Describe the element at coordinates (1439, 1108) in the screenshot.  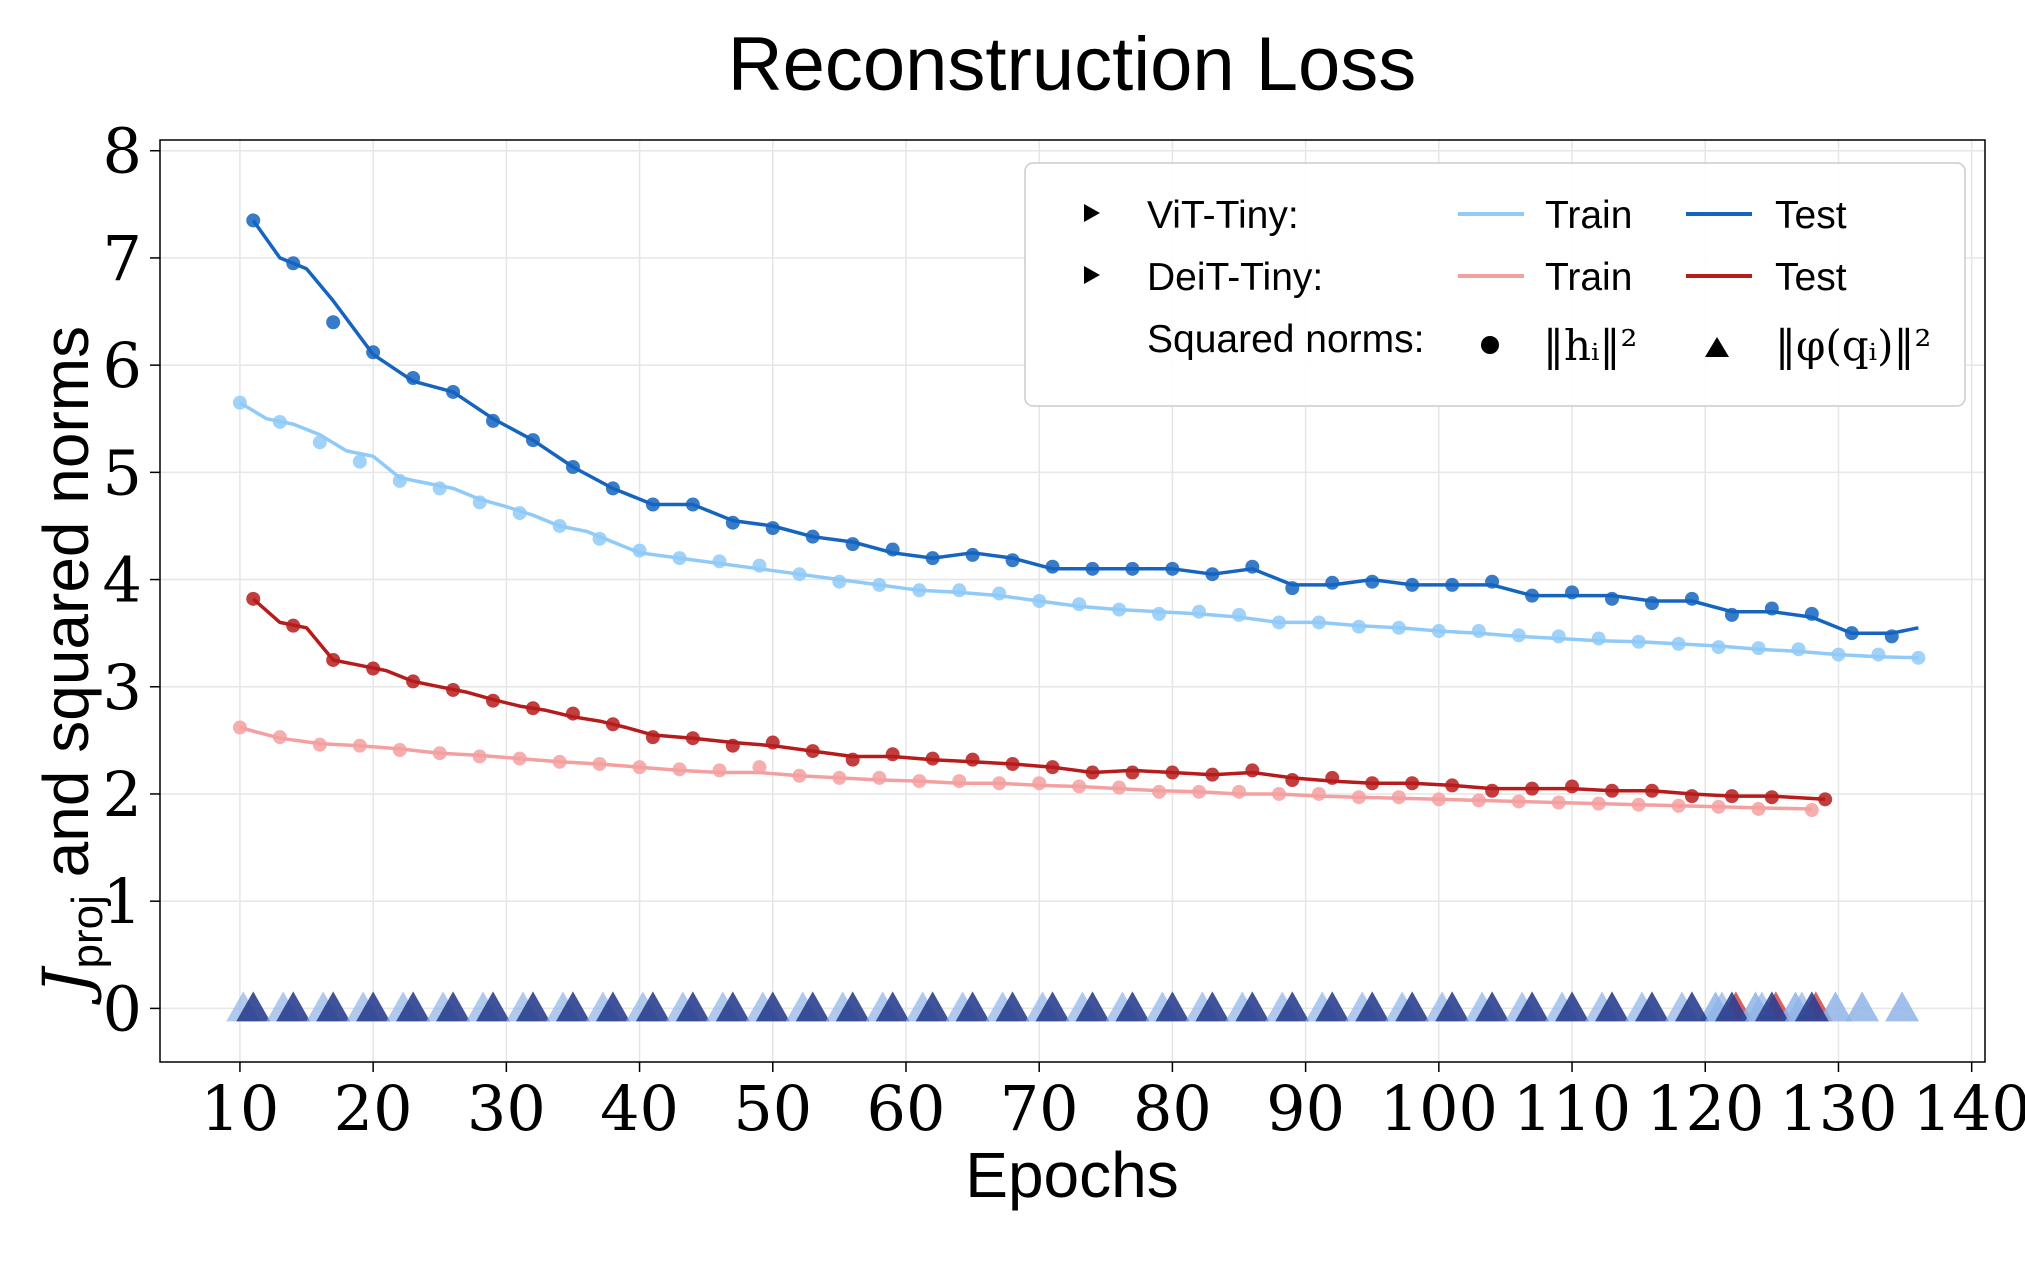
I see `x-tick-label: 100` at that location.